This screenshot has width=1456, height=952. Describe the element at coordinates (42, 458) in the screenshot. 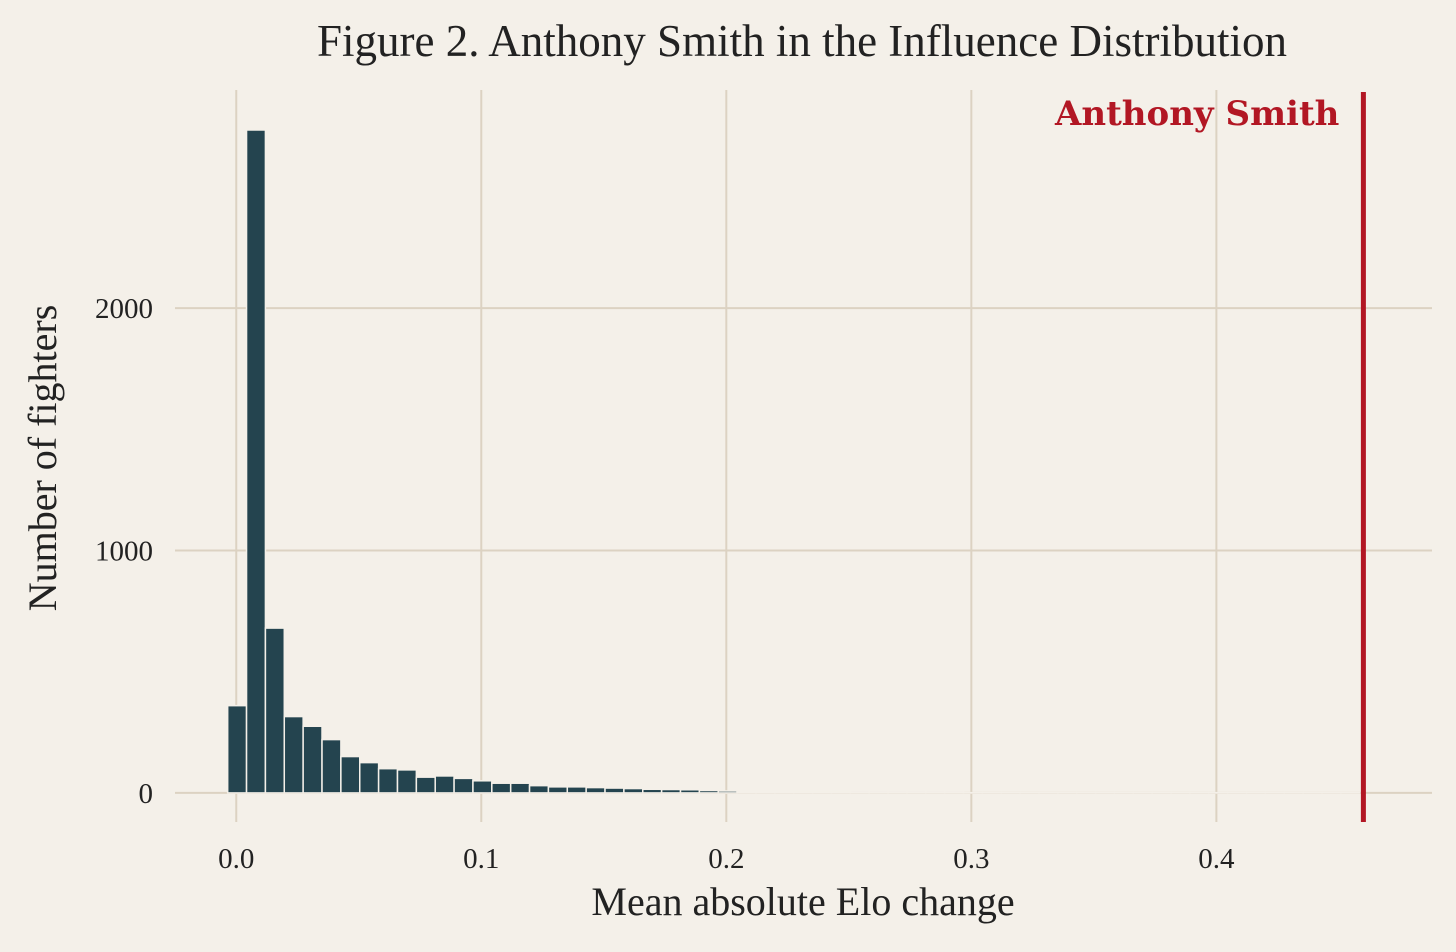

I see `y-axis-label: Number of fighters` at that location.